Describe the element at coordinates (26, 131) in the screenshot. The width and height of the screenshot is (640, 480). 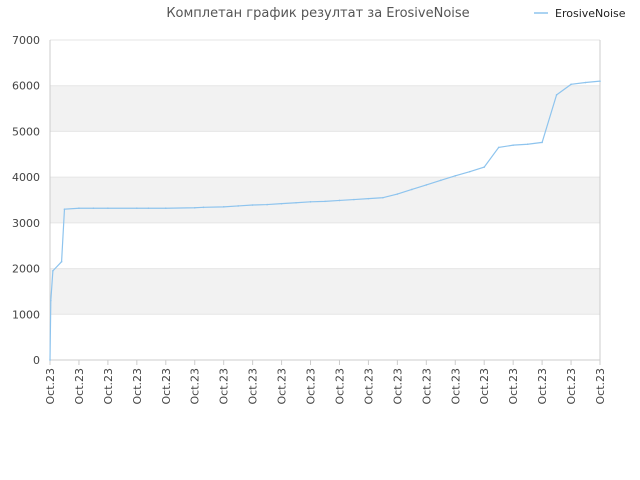
I see `y-tick-label: 5000` at that location.